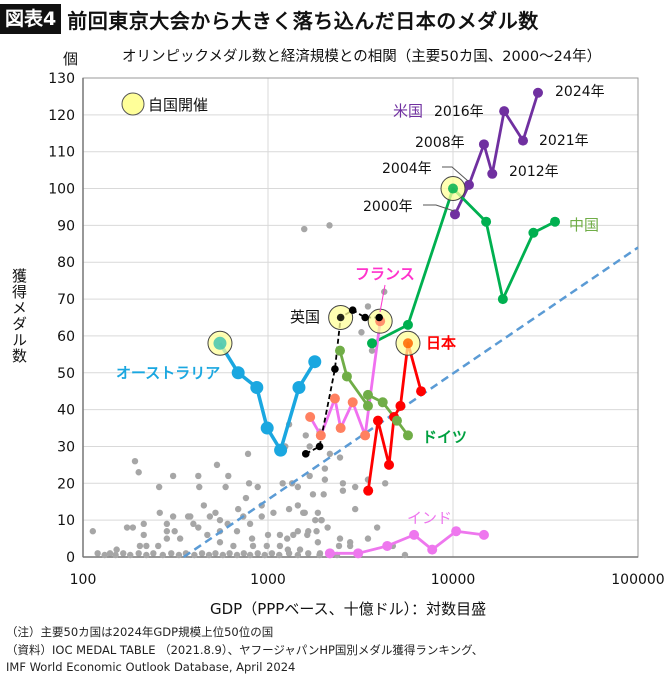 The image size is (670, 675). What do you see at coordinates (61, 116) in the screenshot?
I see `y-tick-label: 120` at bounding box center [61, 116].